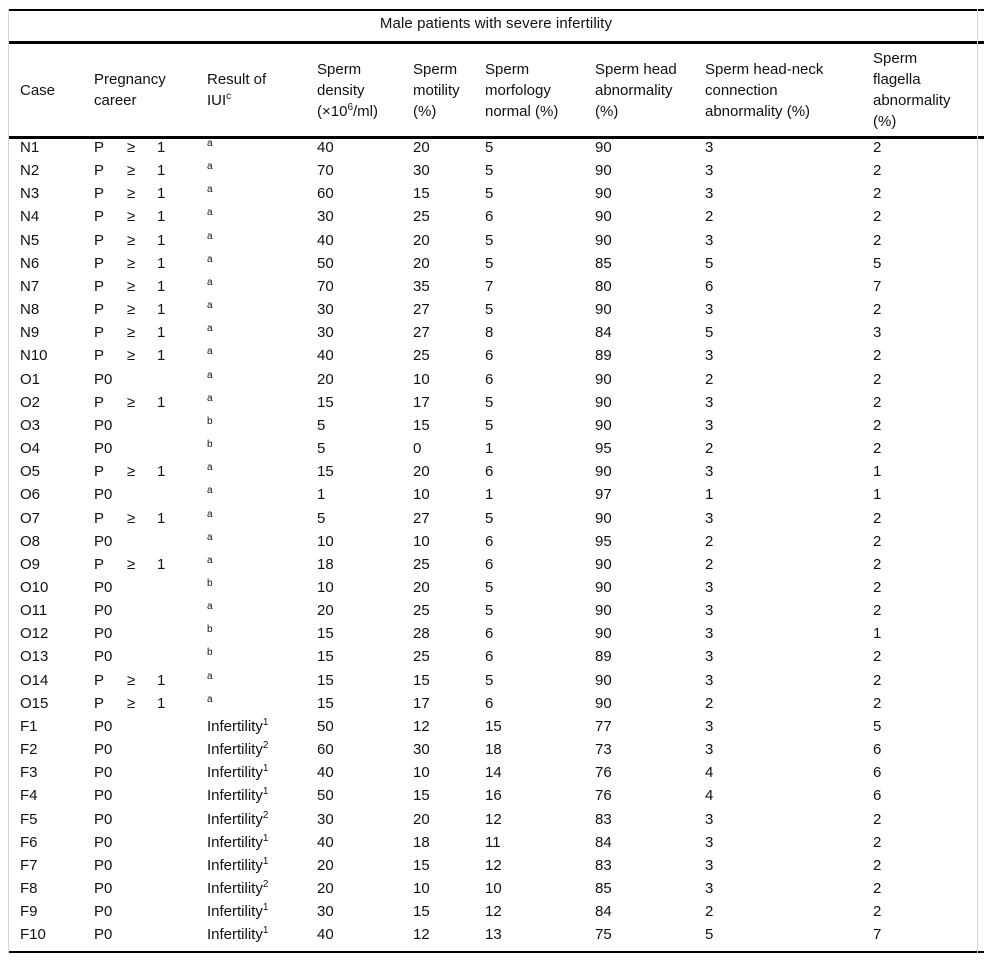 The width and height of the screenshot is (992, 963). What do you see at coordinates (325, 587) in the screenshot?
I see `density-cell: 10` at bounding box center [325, 587].